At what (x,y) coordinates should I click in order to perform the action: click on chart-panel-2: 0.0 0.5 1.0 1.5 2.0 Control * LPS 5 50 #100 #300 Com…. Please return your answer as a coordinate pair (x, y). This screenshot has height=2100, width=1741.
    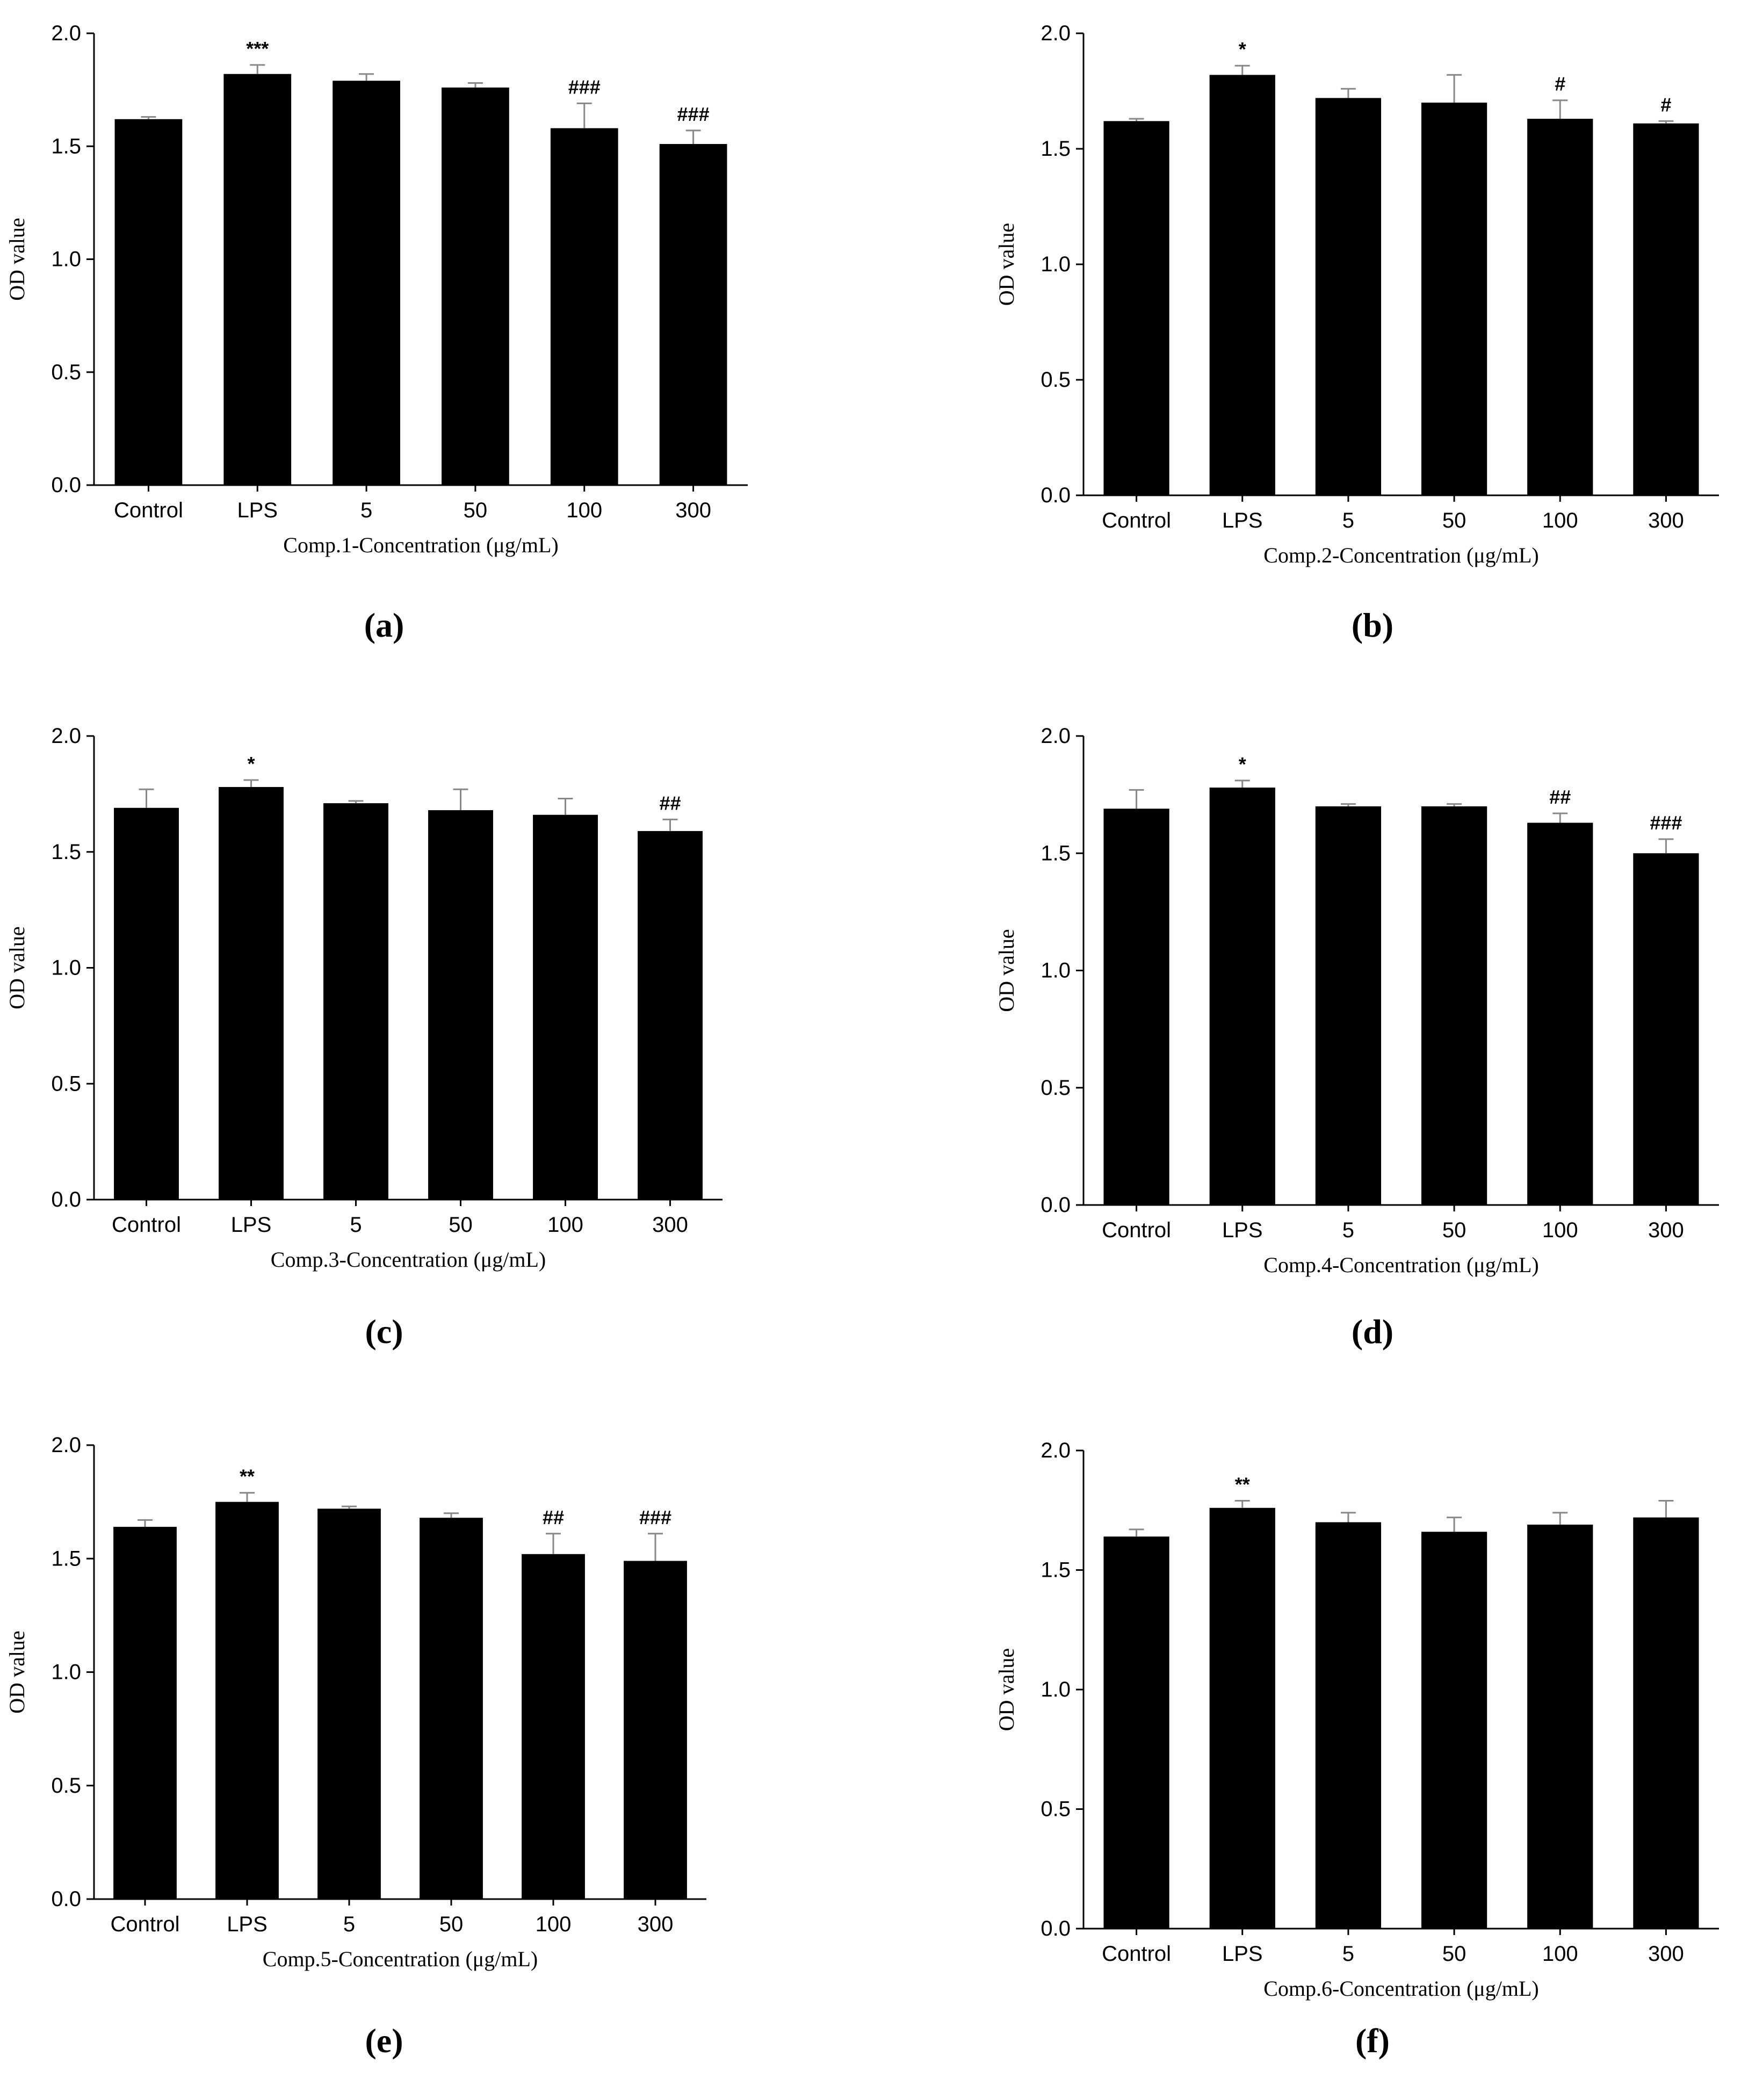
    Looking at the image, I should click on (1356, 332).